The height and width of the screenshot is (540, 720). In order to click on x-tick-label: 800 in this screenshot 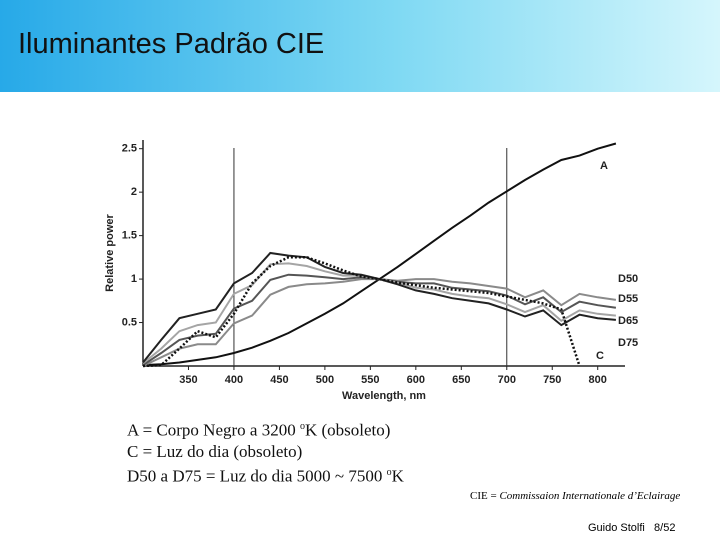, I will do `click(598, 380)`.